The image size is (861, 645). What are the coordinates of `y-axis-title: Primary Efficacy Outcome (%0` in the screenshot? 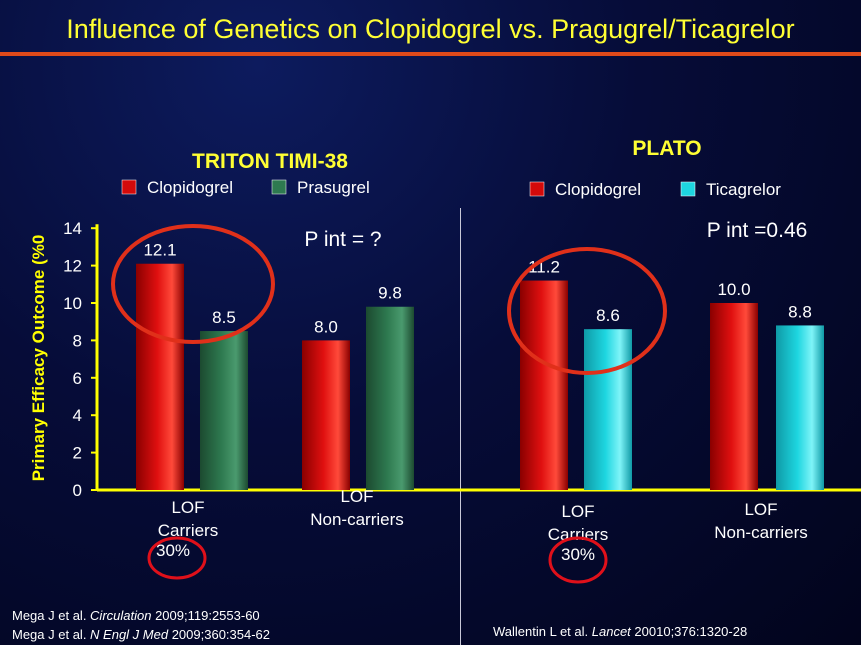 It's located at (38, 358).